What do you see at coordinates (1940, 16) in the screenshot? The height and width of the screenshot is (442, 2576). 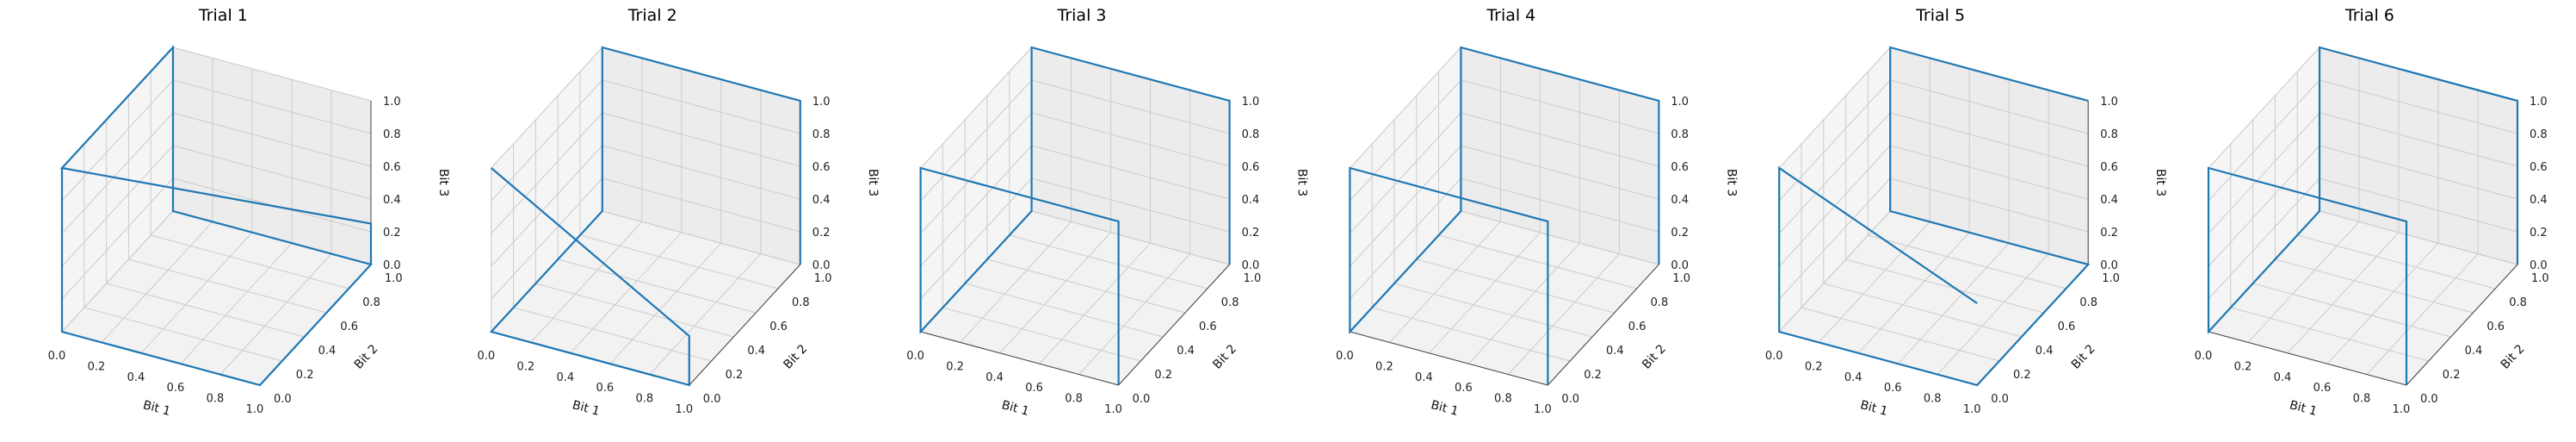 I see `subplot-title: Trial 5` at bounding box center [1940, 16].